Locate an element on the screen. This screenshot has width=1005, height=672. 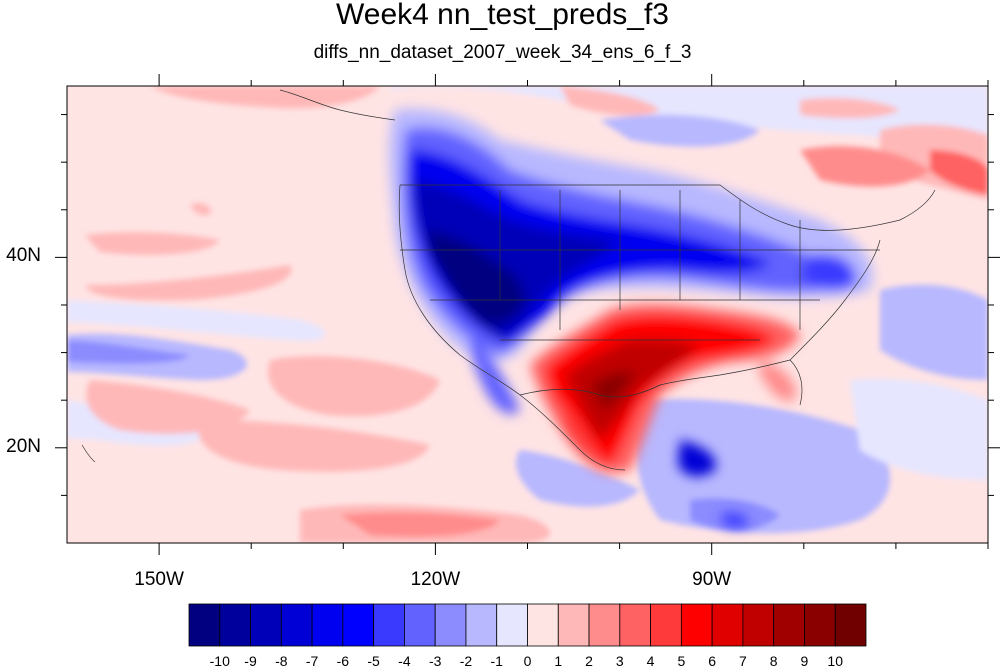
y-tick-label: 20N is located at coordinates (23, 446).